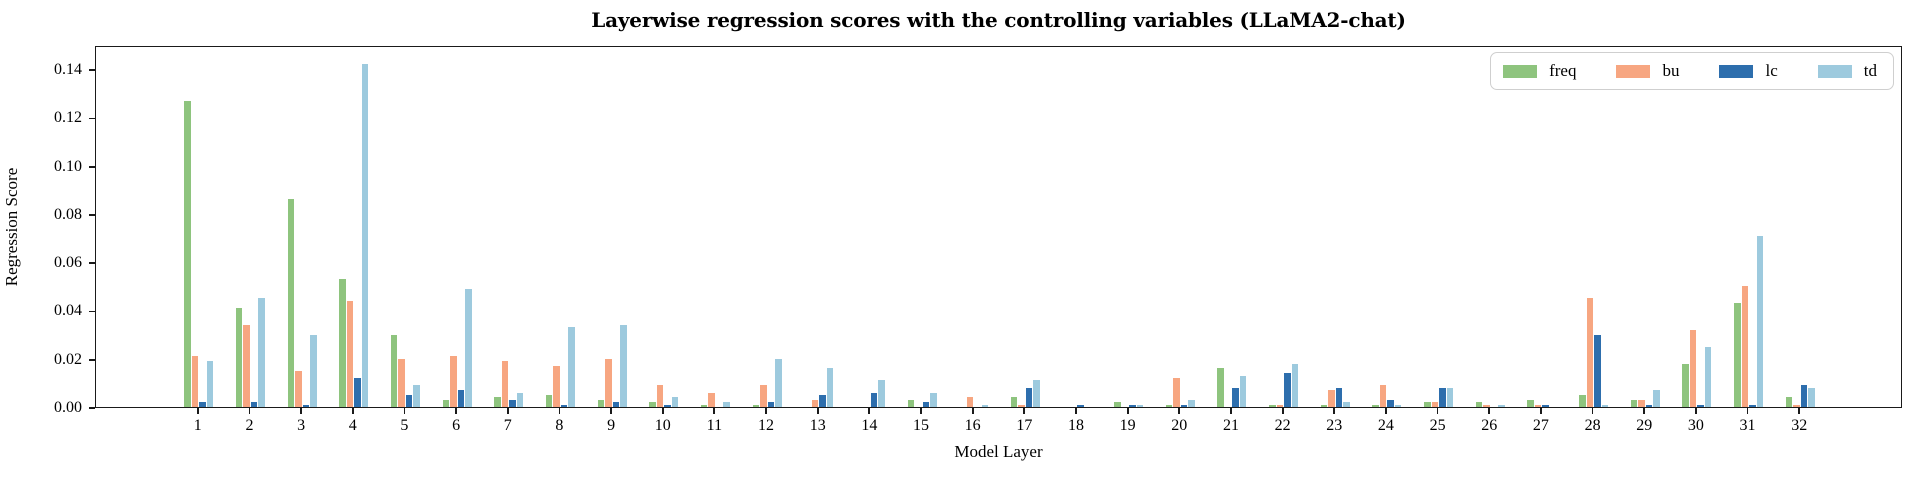 This screenshot has width=1920, height=480. What do you see at coordinates (1748, 71) in the screenshot?
I see `legend-item-lc: lc` at bounding box center [1748, 71].